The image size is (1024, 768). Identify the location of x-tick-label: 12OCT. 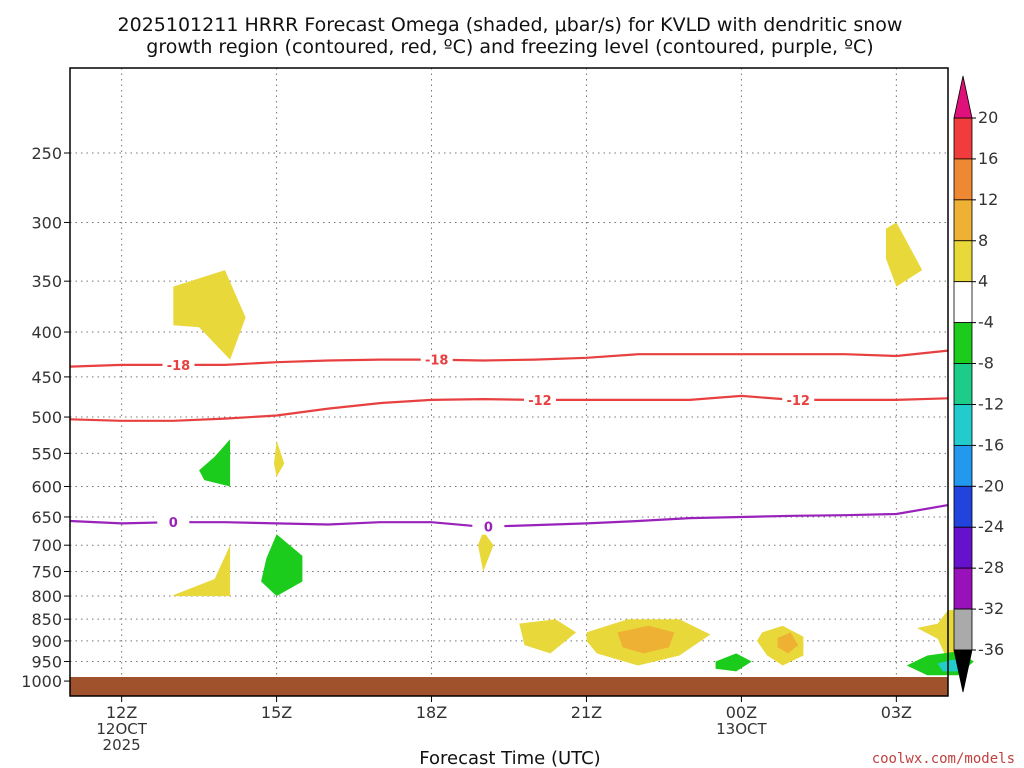
(121, 729).